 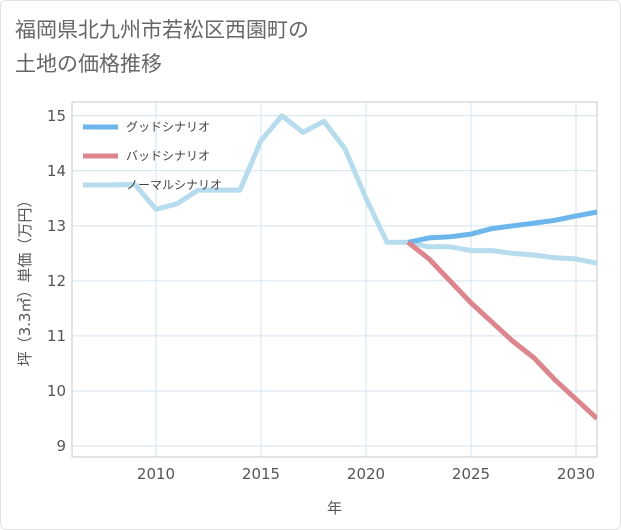 What do you see at coordinates (174, 185) in the screenshot?
I see `legend-label-2: ノーマルシナリオ` at bounding box center [174, 185].